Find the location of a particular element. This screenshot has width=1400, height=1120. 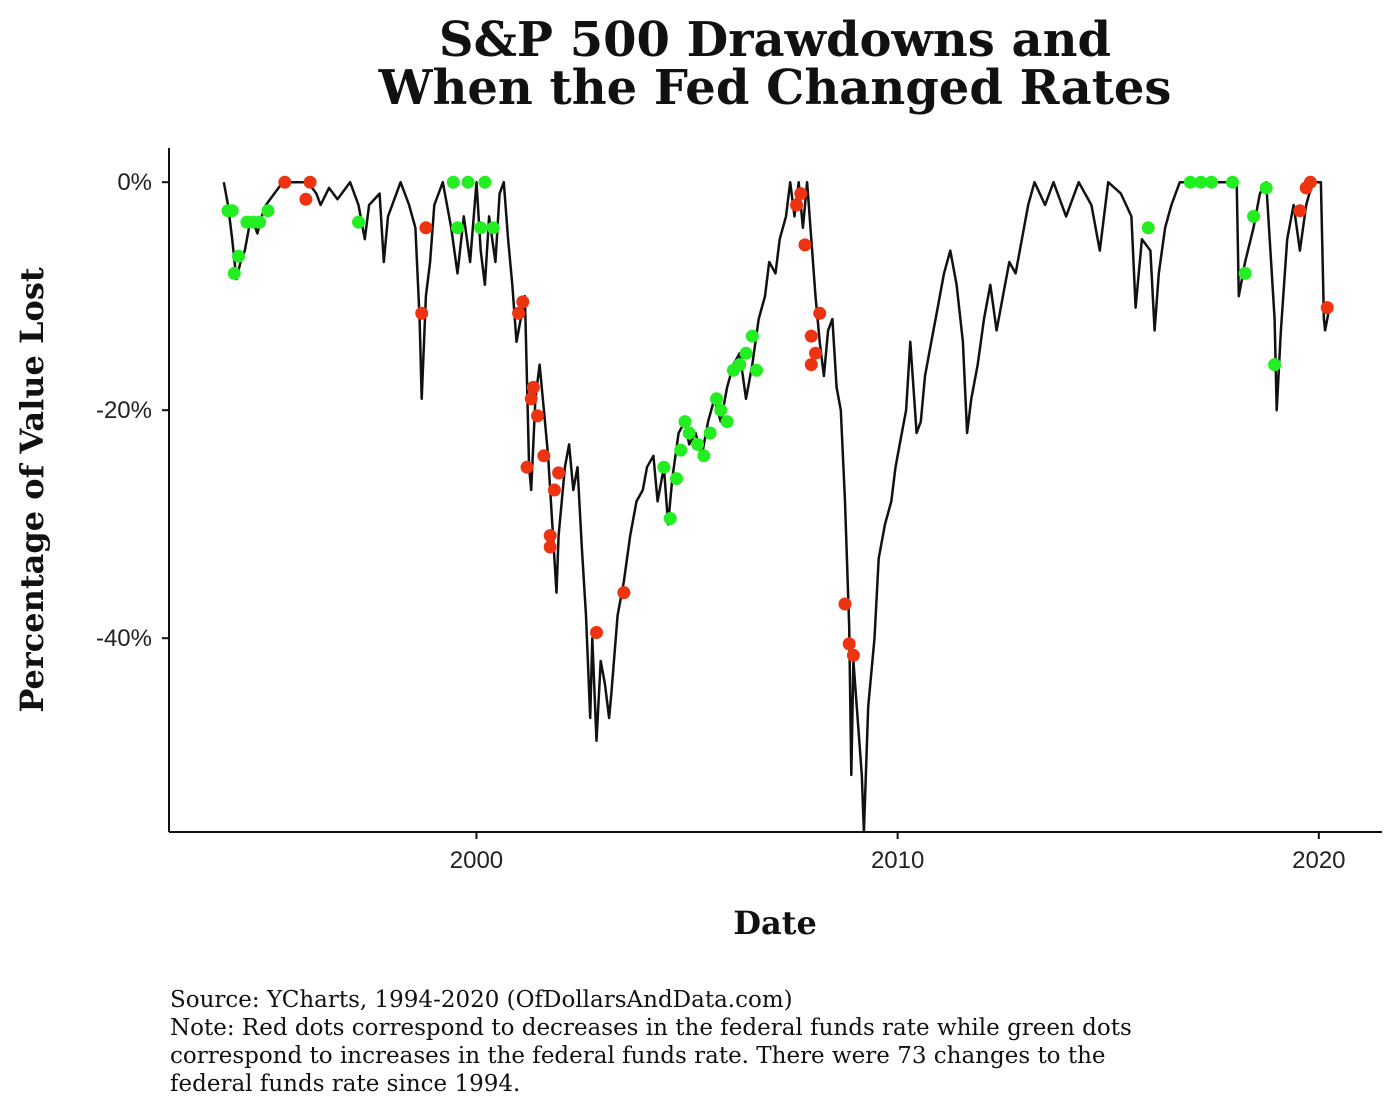

y-tick-label: 0% is located at coordinates (134, 182).